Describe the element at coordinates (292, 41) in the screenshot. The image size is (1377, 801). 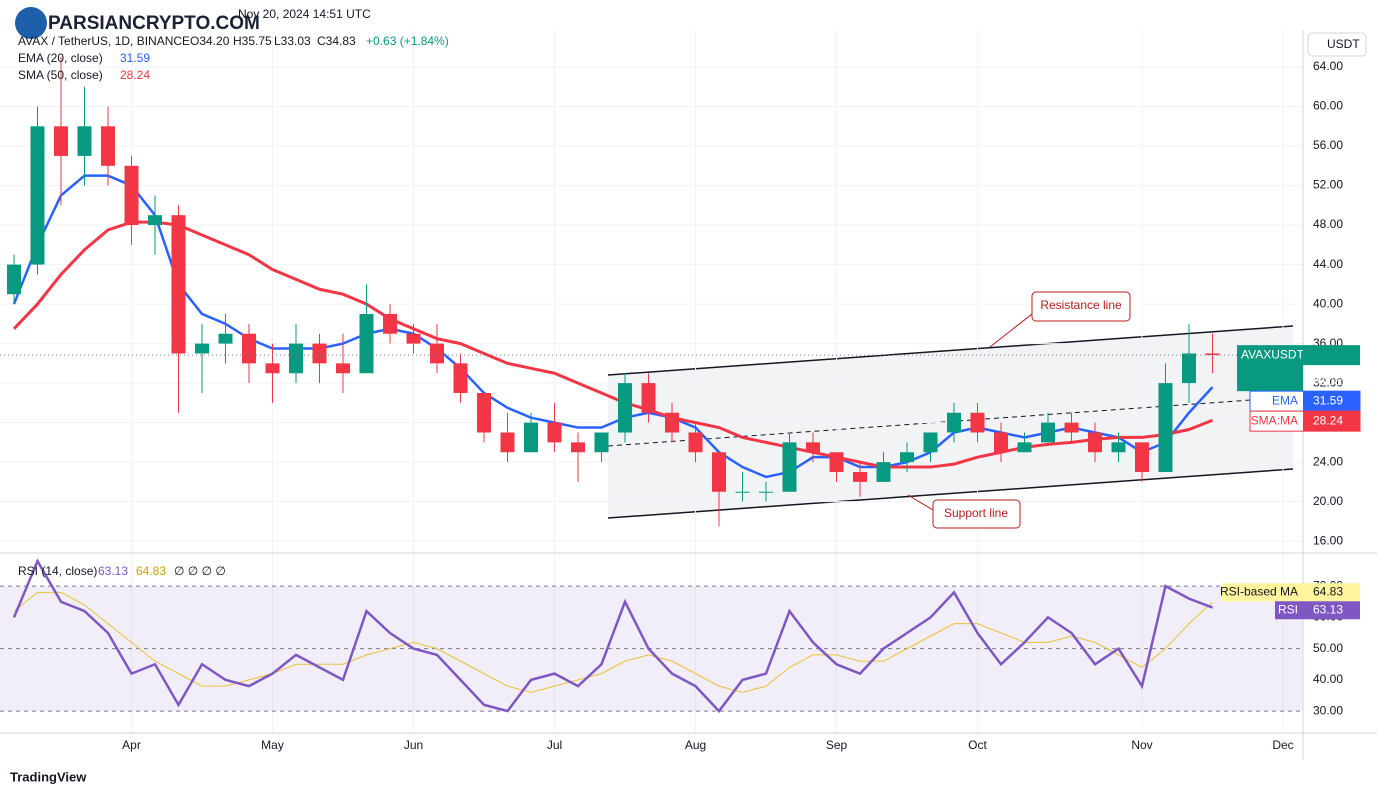
I see `low: L33.03` at that location.